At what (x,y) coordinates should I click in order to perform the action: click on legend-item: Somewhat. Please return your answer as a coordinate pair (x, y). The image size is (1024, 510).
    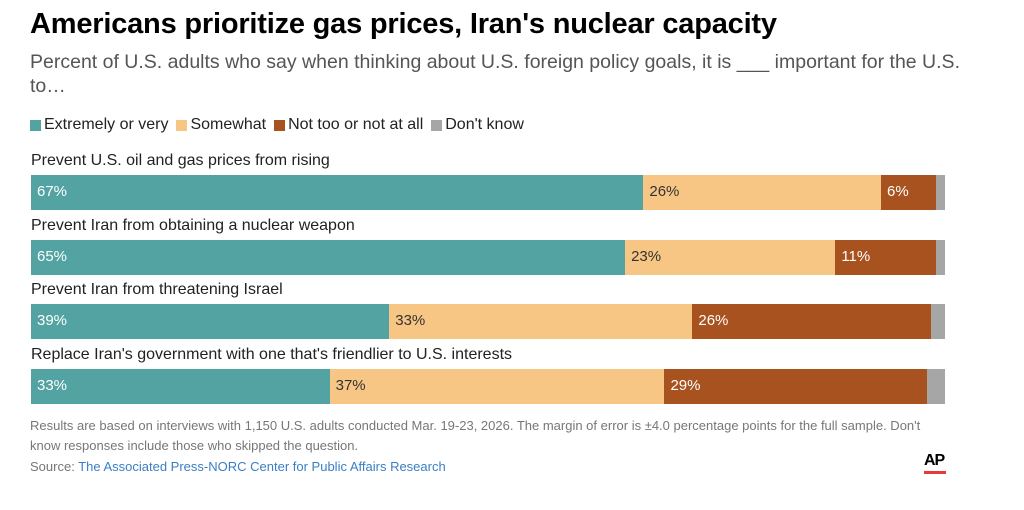
    Looking at the image, I should click on (221, 125).